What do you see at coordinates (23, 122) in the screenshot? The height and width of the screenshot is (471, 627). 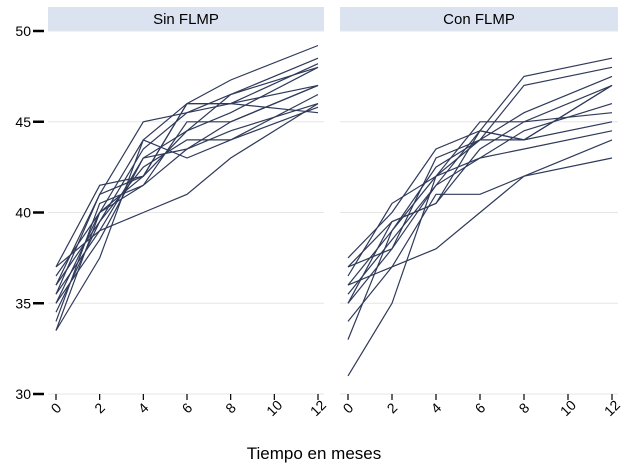 I see `y-tick-label: 45` at bounding box center [23, 122].